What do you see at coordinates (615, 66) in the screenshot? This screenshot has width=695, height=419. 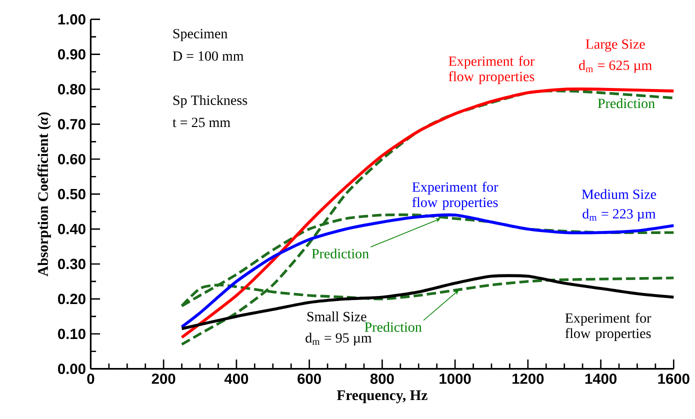 I see `annotation: d$_{m}$ = 625 µm` at bounding box center [615, 66].